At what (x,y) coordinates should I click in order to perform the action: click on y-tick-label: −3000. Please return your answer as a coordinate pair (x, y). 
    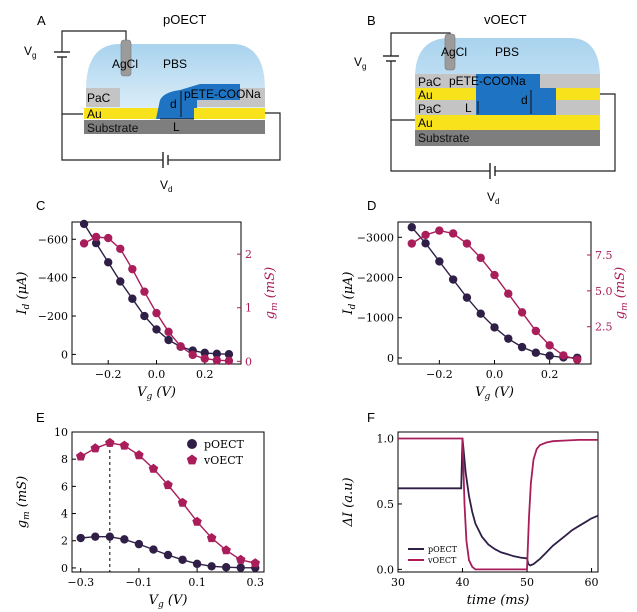
    Looking at the image, I should click on (375, 237).